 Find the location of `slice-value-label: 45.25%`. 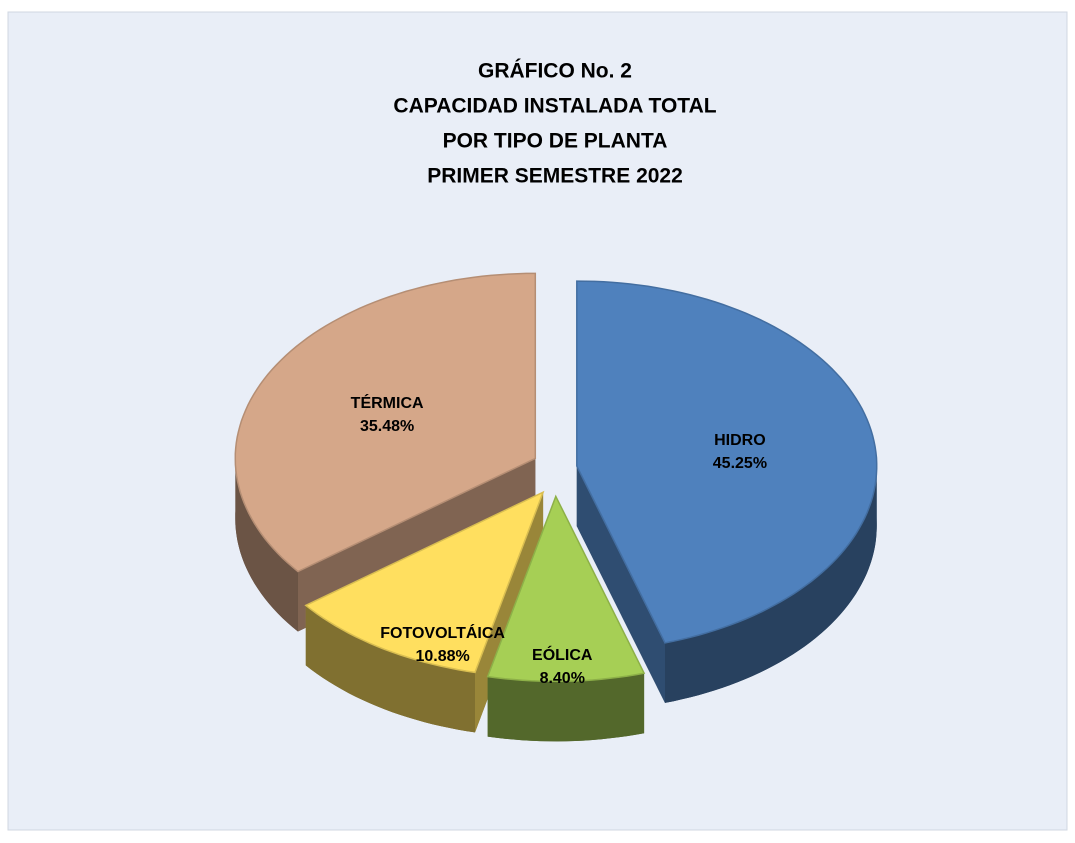

slice-value-label: 45.25% is located at coordinates (740, 463).